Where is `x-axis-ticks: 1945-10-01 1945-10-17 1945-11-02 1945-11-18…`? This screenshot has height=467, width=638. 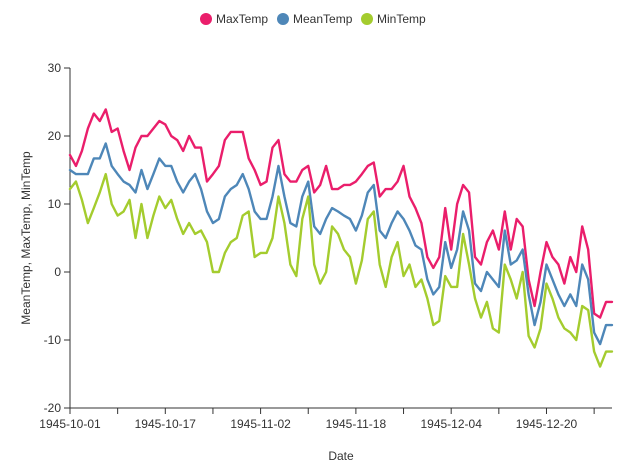
x-axis-ticks: 1945-10-01 1945-10-17 1945-11-02 1945-11-18… is located at coordinates (317, 419).